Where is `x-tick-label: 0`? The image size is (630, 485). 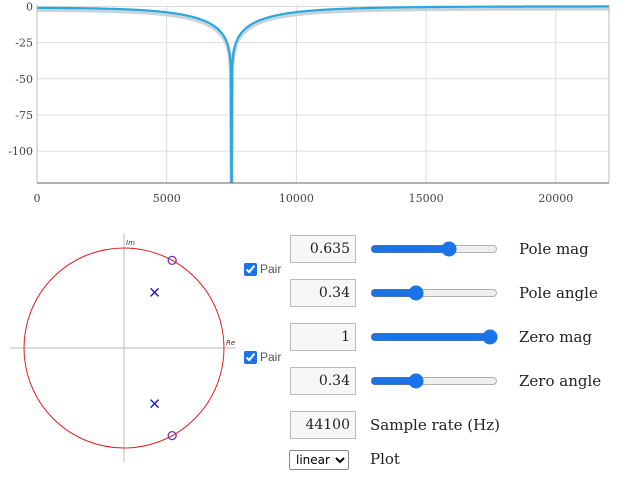
x-tick-label: 0 is located at coordinates (37, 198).